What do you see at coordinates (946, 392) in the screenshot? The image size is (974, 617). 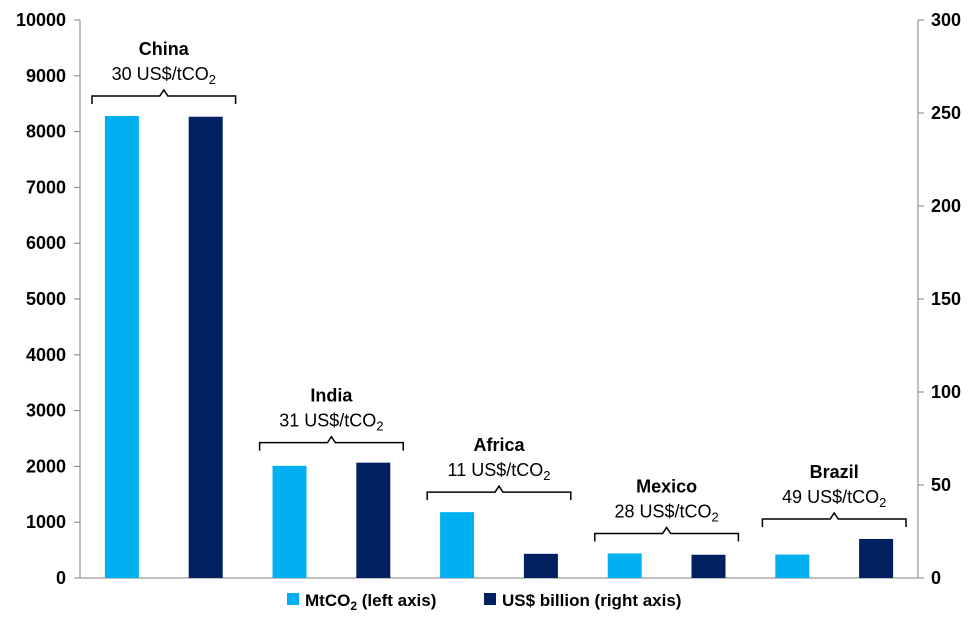 I see `right-tick-label: 100` at bounding box center [946, 392].